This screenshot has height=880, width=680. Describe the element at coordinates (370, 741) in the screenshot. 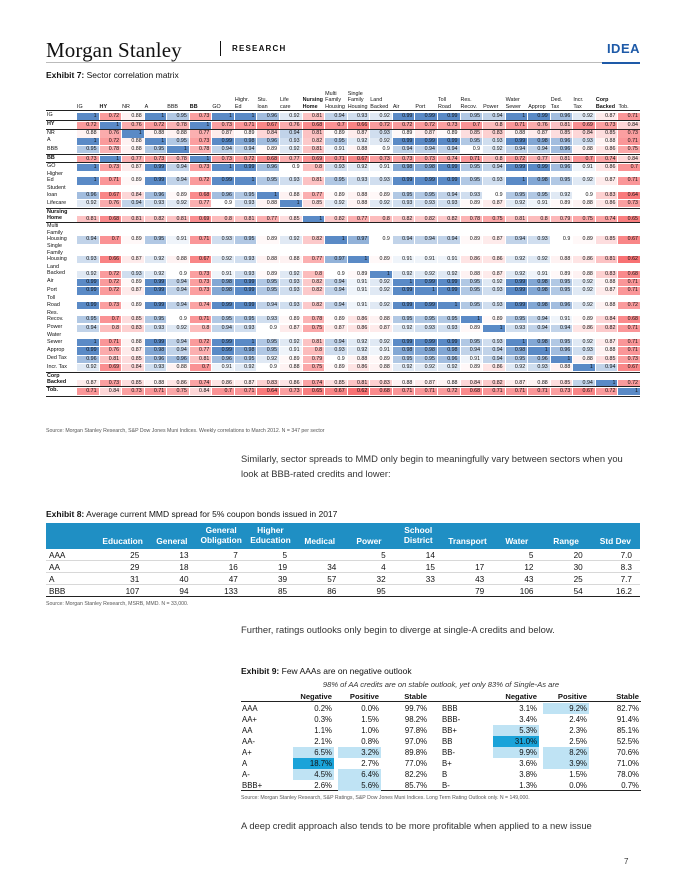

I see `outlook-cell: 0.8%` at that location.